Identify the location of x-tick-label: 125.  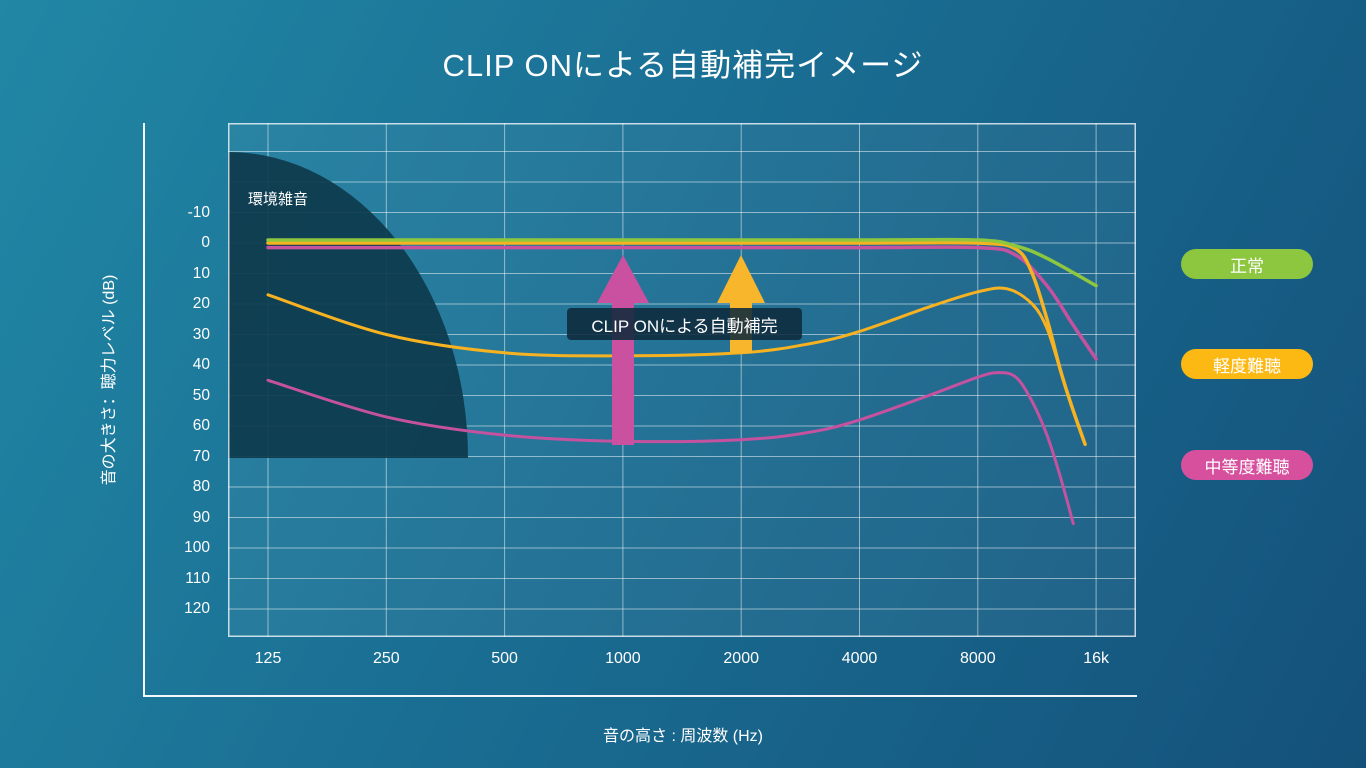
(268, 658).